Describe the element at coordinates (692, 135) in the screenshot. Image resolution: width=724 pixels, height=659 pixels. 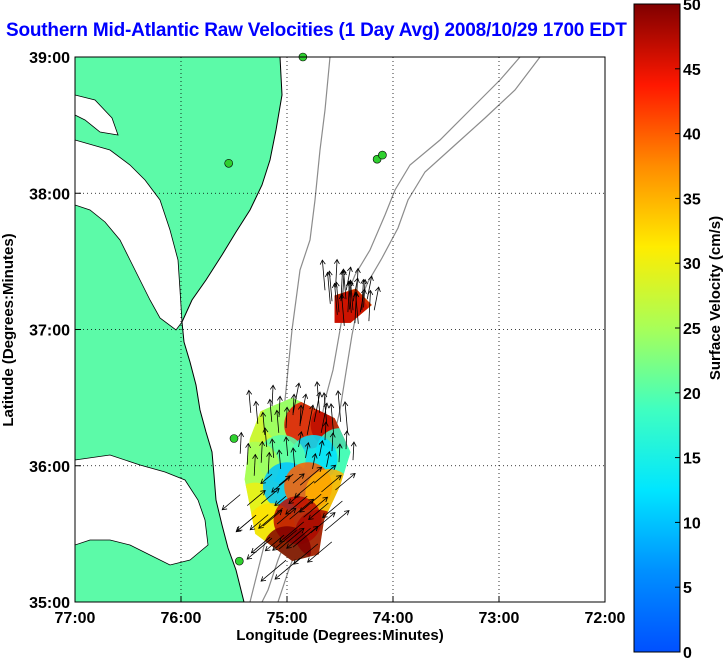
I see `colorbar-tick-label: 40` at that location.